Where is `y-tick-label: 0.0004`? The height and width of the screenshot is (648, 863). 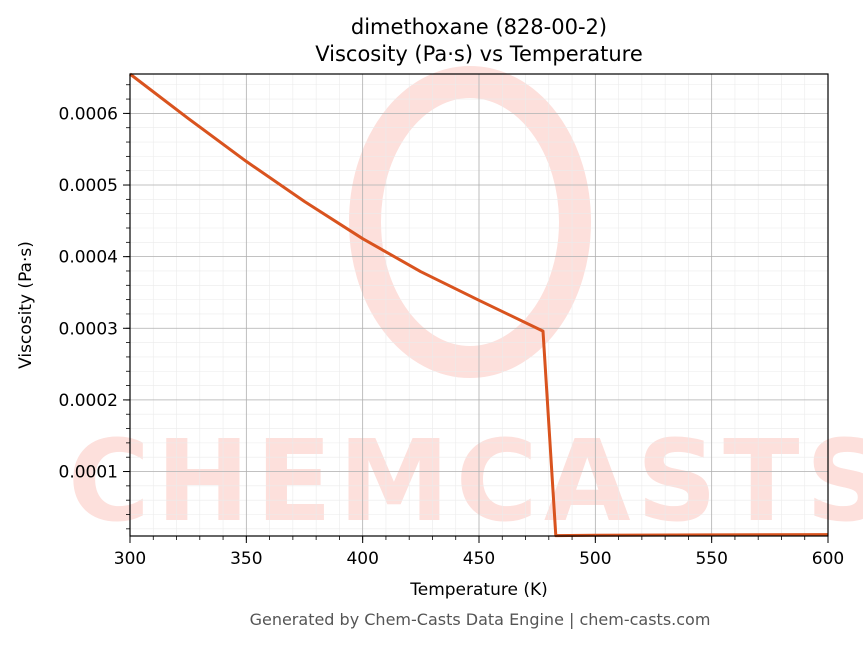 y-tick-label: 0.0004 is located at coordinates (88, 258).